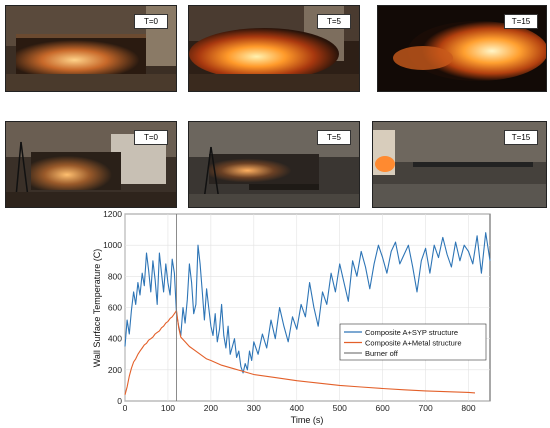 This screenshot has height=428, width=550. Describe the element at coordinates (307, 420) in the screenshot. I see `x-axis-label: Time (s)` at that location.